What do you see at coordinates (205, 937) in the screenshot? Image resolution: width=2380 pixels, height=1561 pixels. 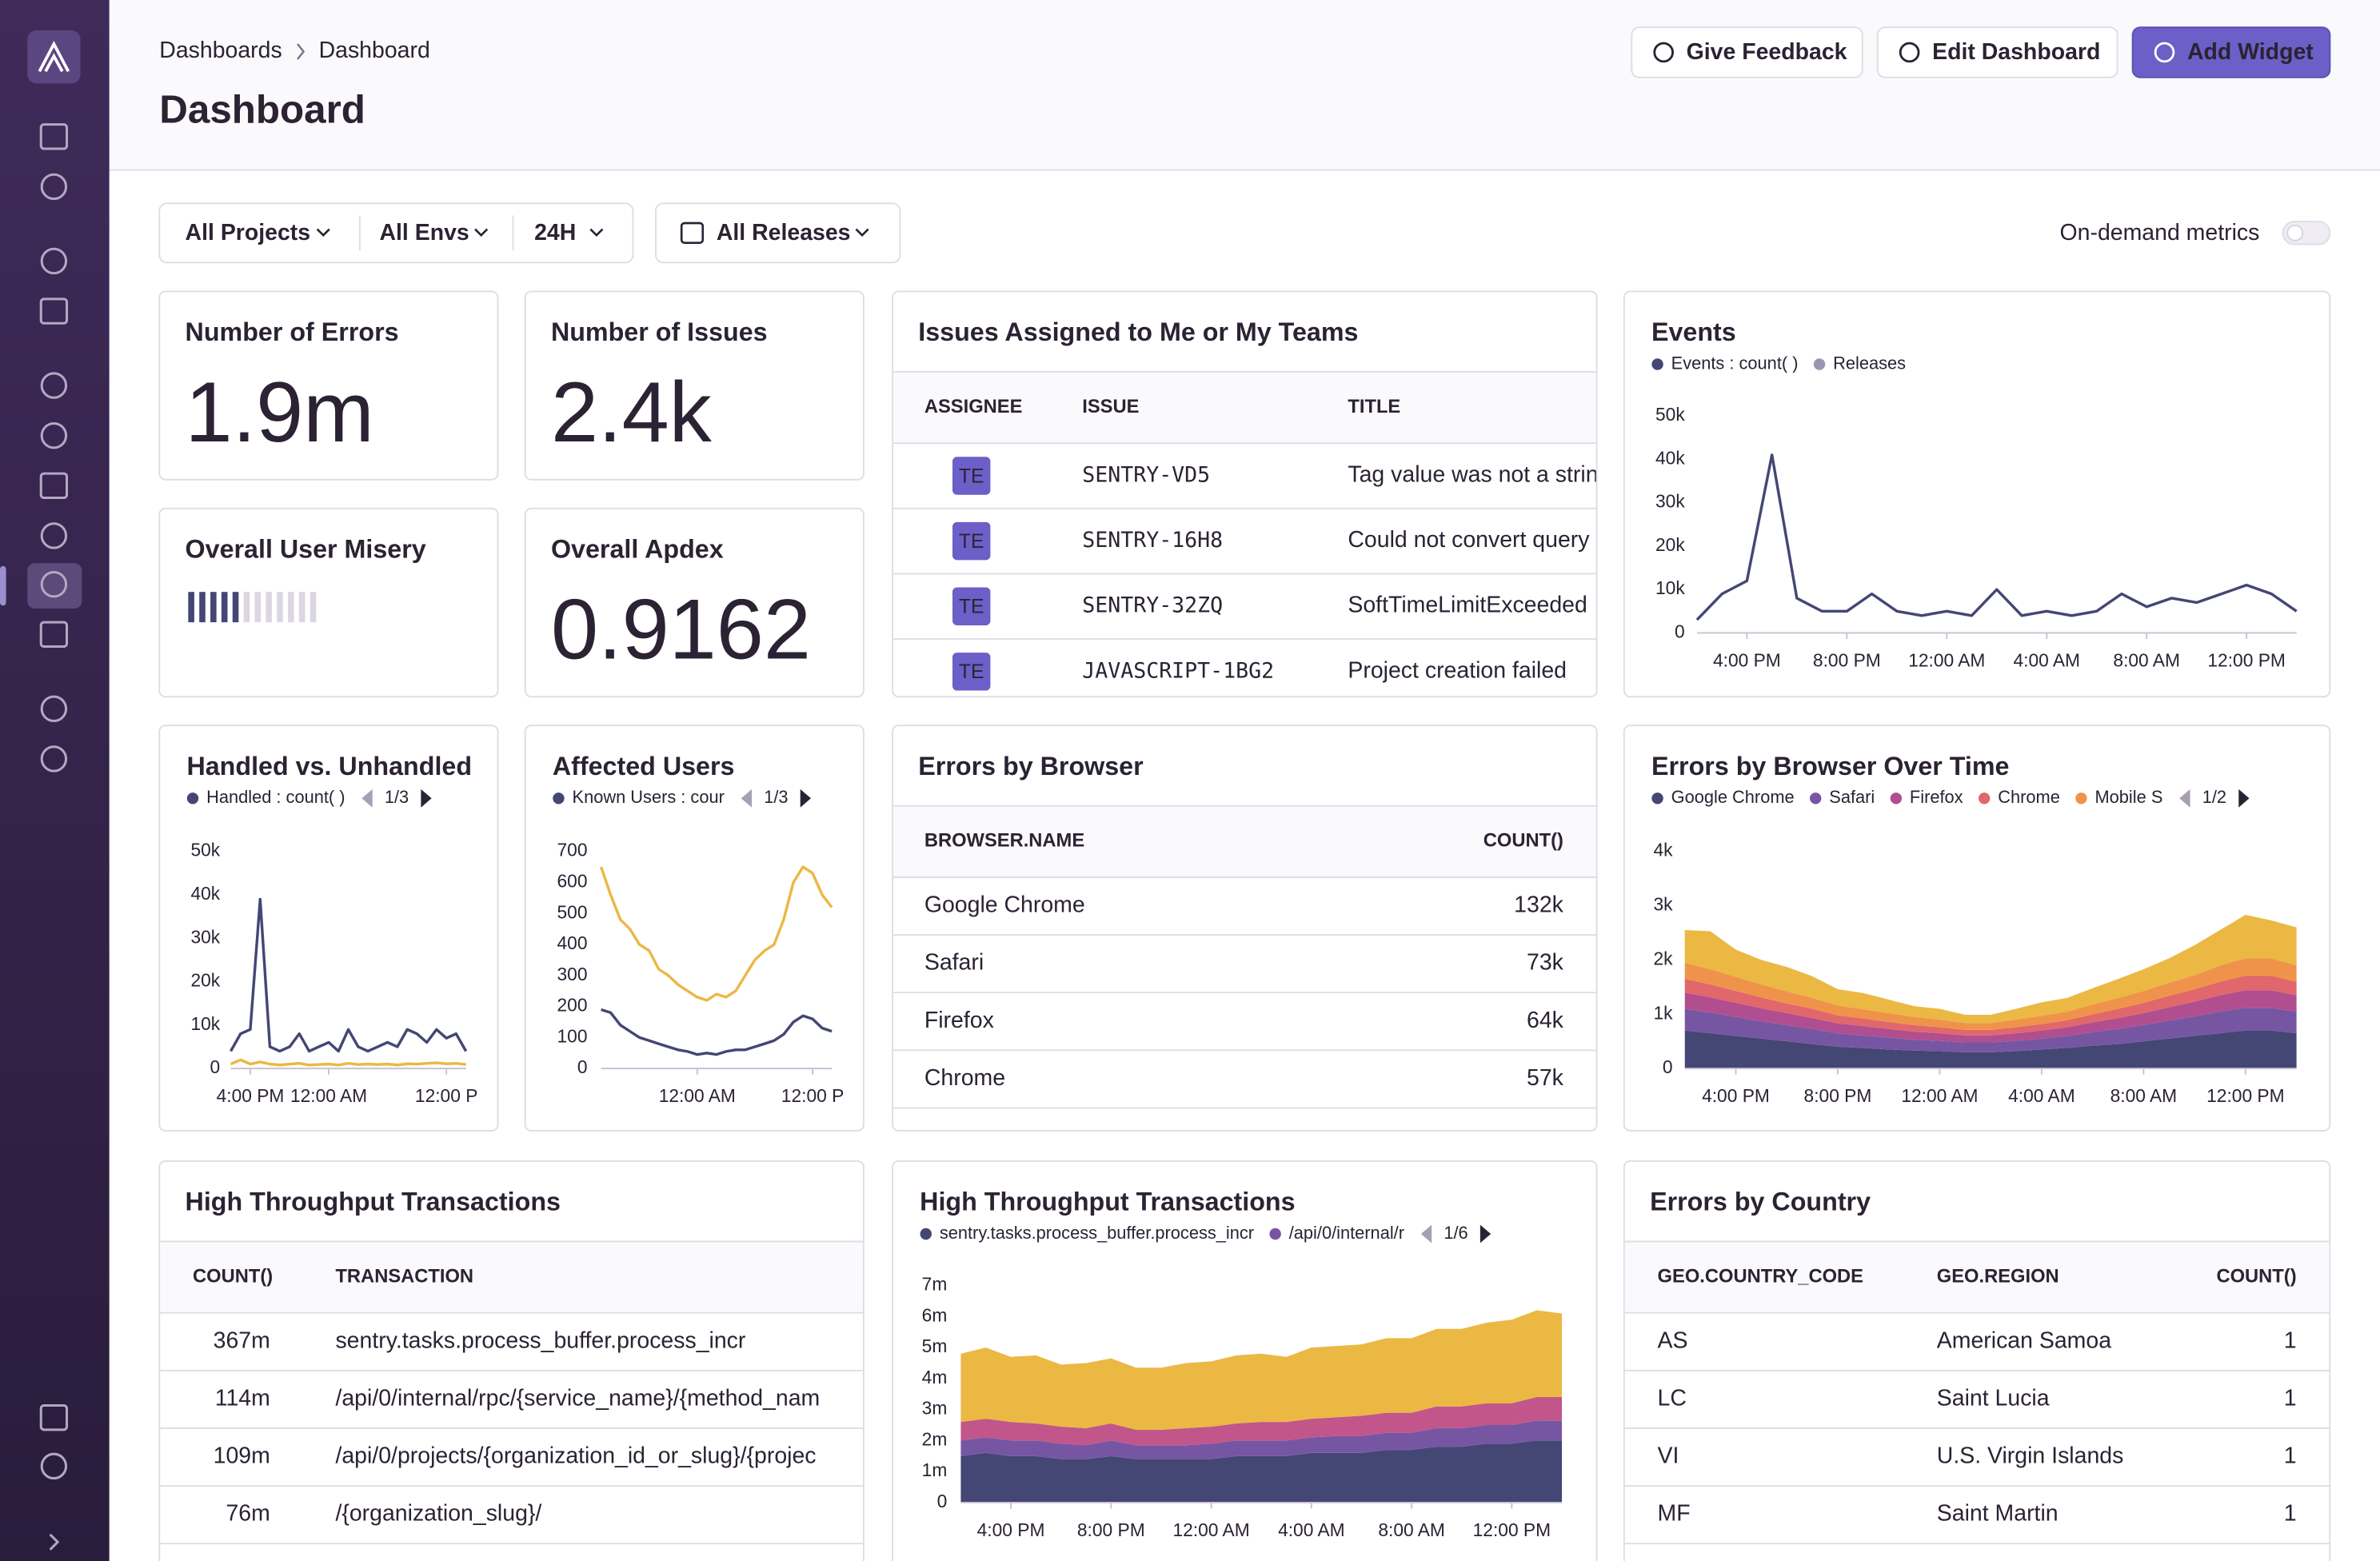 I see `y-tick-label: 30k` at bounding box center [205, 937].